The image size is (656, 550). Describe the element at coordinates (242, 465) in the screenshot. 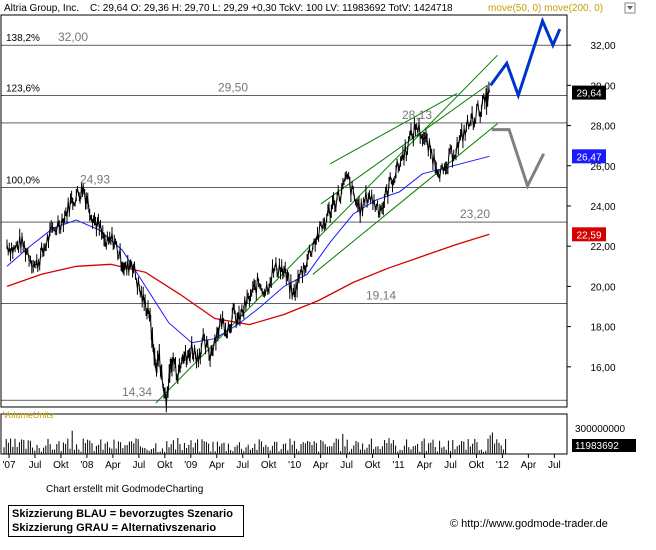

I see `x-tick-label-9: Jul` at that location.